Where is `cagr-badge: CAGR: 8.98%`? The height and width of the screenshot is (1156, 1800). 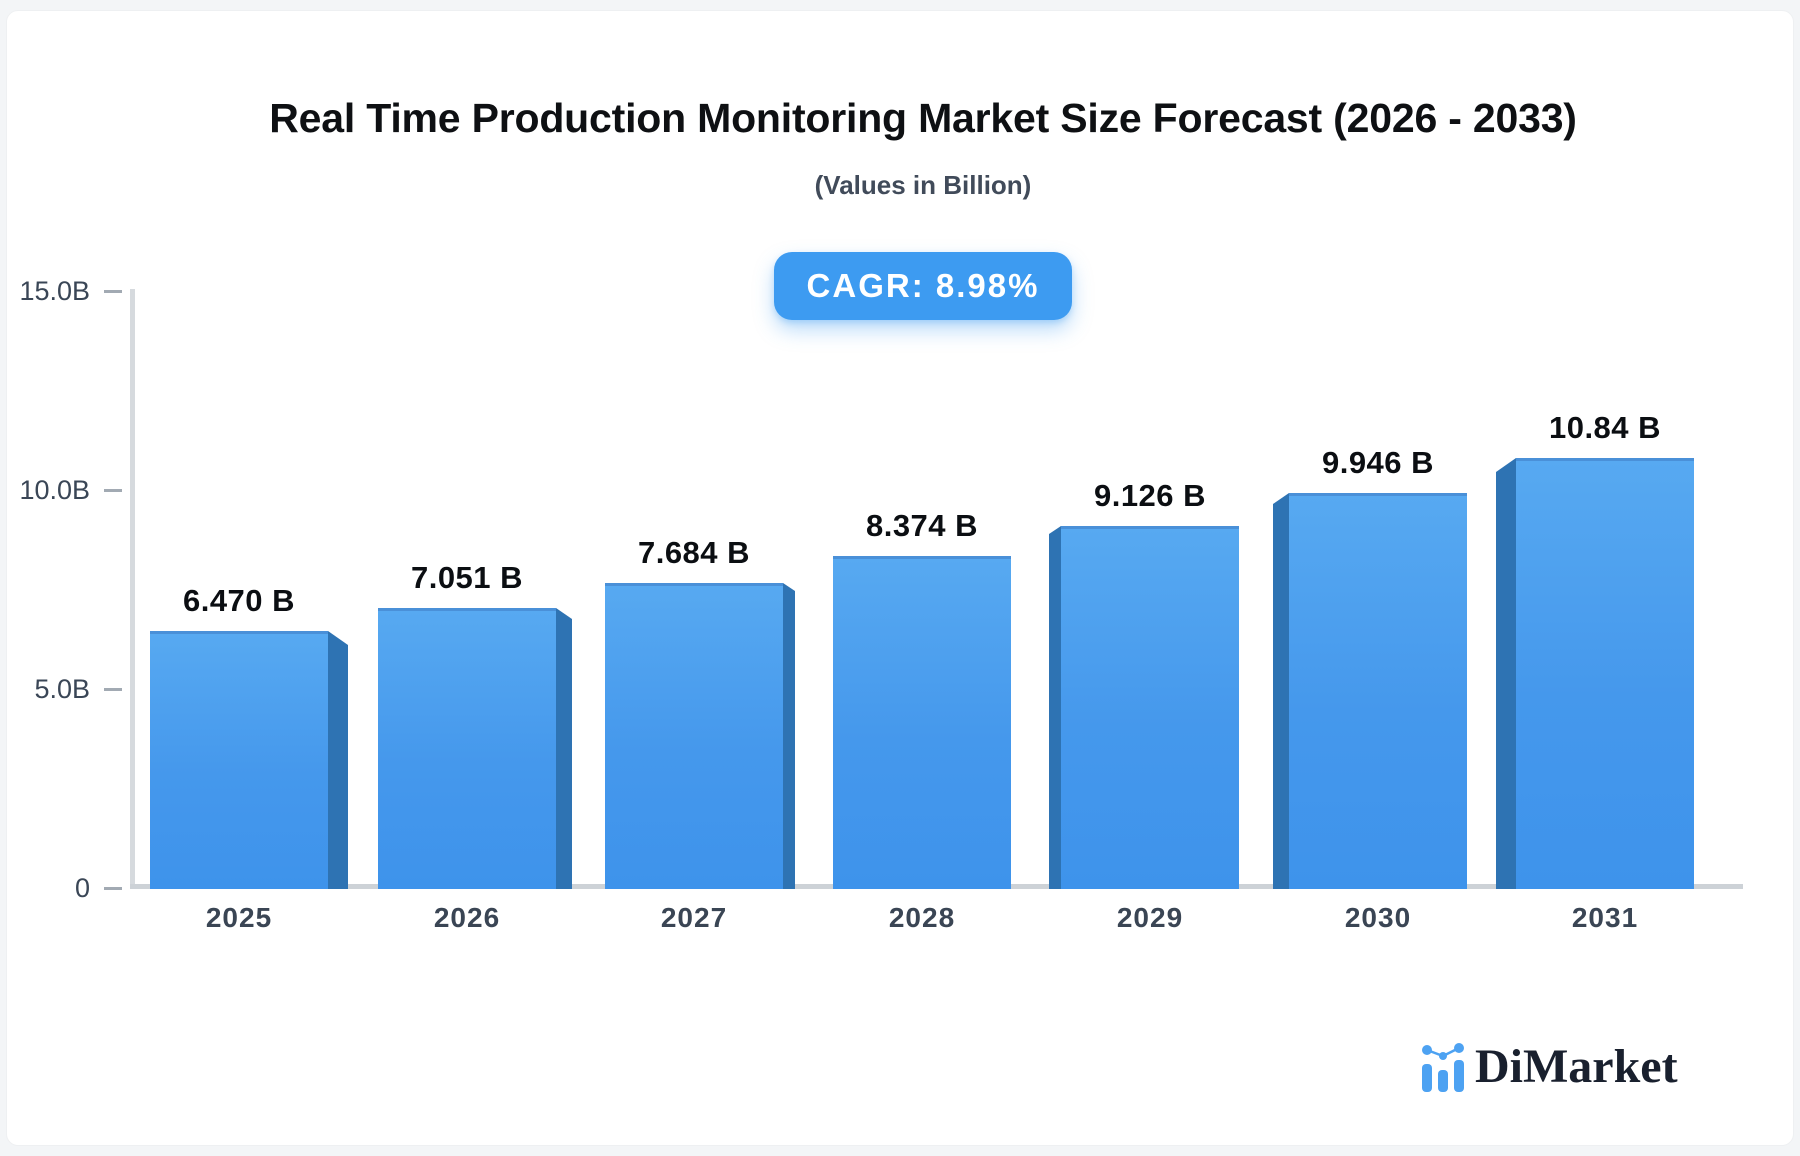
cagr-badge: CAGR: 8.98% is located at coordinates (923, 286).